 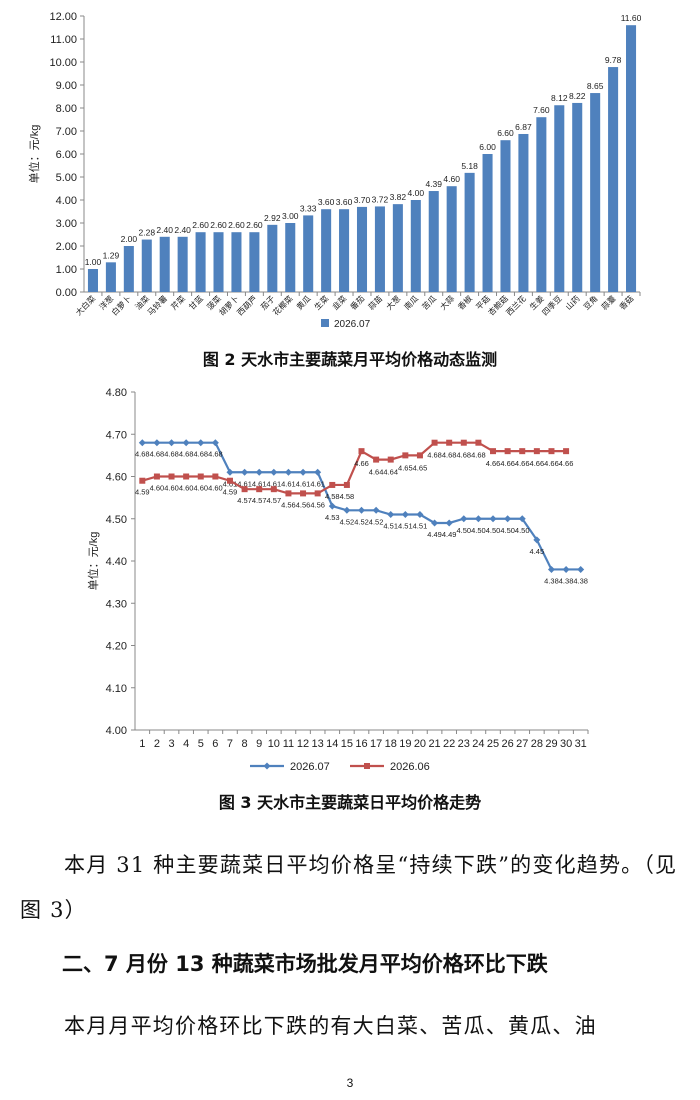 I want to click on x-tick-label: 1, so click(x=142, y=744).